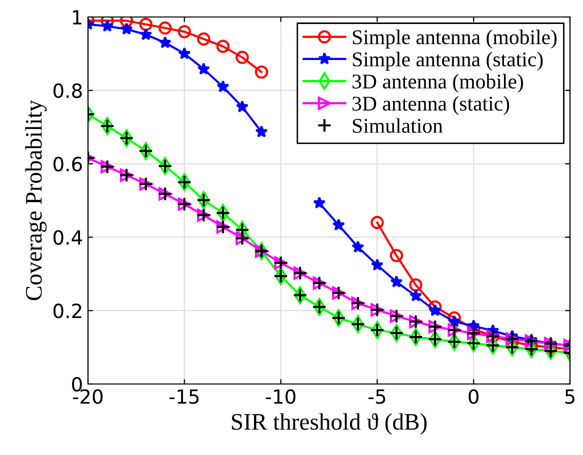 The width and height of the screenshot is (583, 455). Describe the element at coordinates (184, 396) in the screenshot. I see `x-tick-label: -15` at that location.